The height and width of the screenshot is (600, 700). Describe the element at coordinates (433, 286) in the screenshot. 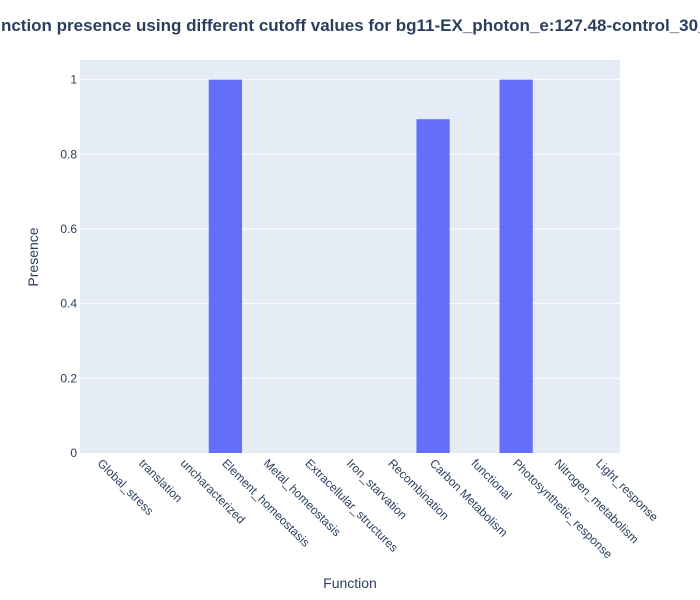

I see `bar-carbon-metabolism` at that location.